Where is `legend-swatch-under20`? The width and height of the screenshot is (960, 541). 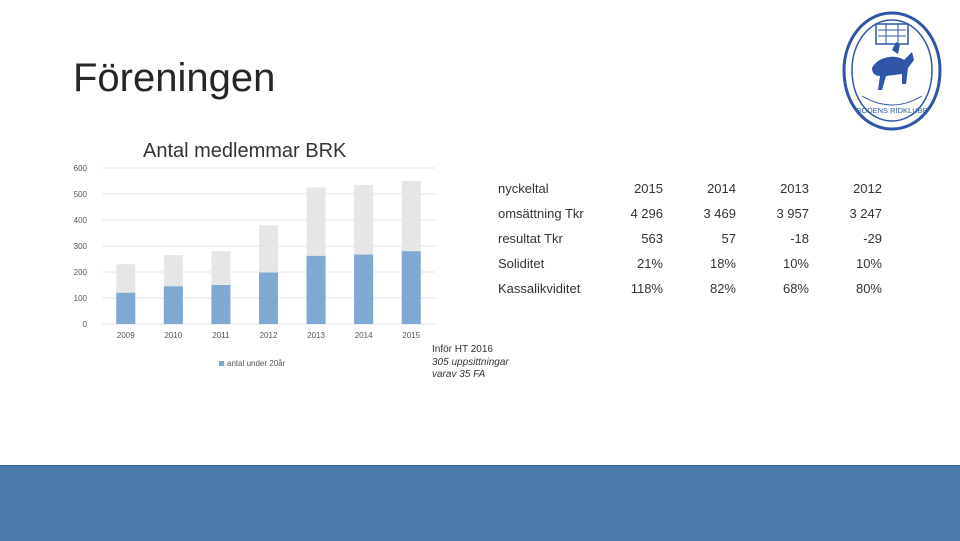 legend-swatch-under20 is located at coordinates (221, 363).